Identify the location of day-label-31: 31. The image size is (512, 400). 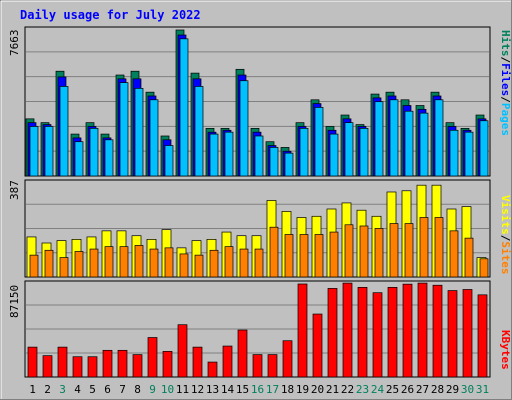
(482, 389).